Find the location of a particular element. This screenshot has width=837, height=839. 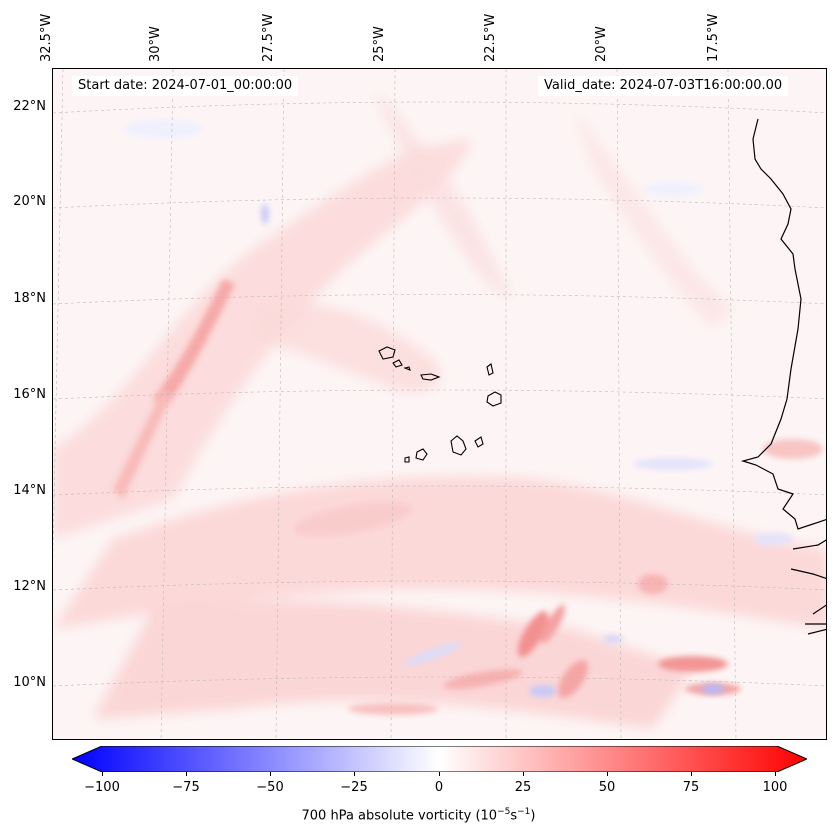

colorbar-tick-label: −100 is located at coordinates (102, 787).